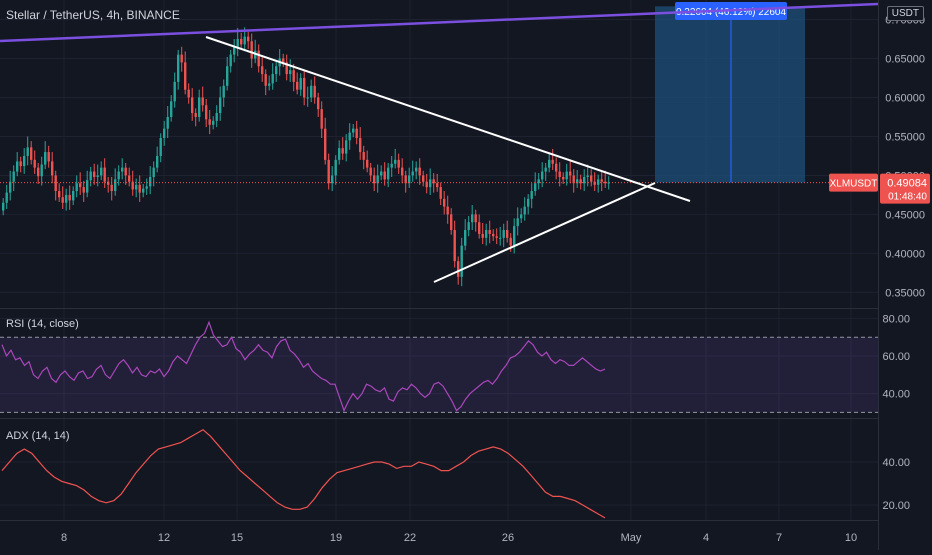 The height and width of the screenshot is (555, 932). What do you see at coordinates (905, 293) in the screenshot?
I see `y-tick-label: 0.35000` at bounding box center [905, 293].